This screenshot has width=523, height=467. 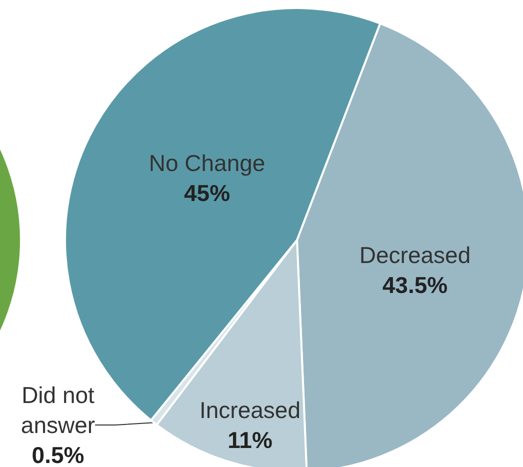 I want to click on data-label: 0.5%, so click(x=58, y=454).